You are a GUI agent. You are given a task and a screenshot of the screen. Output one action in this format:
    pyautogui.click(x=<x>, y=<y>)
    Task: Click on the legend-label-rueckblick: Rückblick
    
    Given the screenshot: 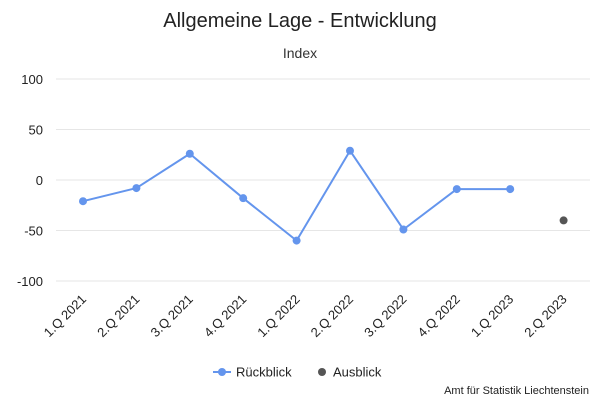 What is the action you would take?
    pyautogui.click(x=264, y=372)
    